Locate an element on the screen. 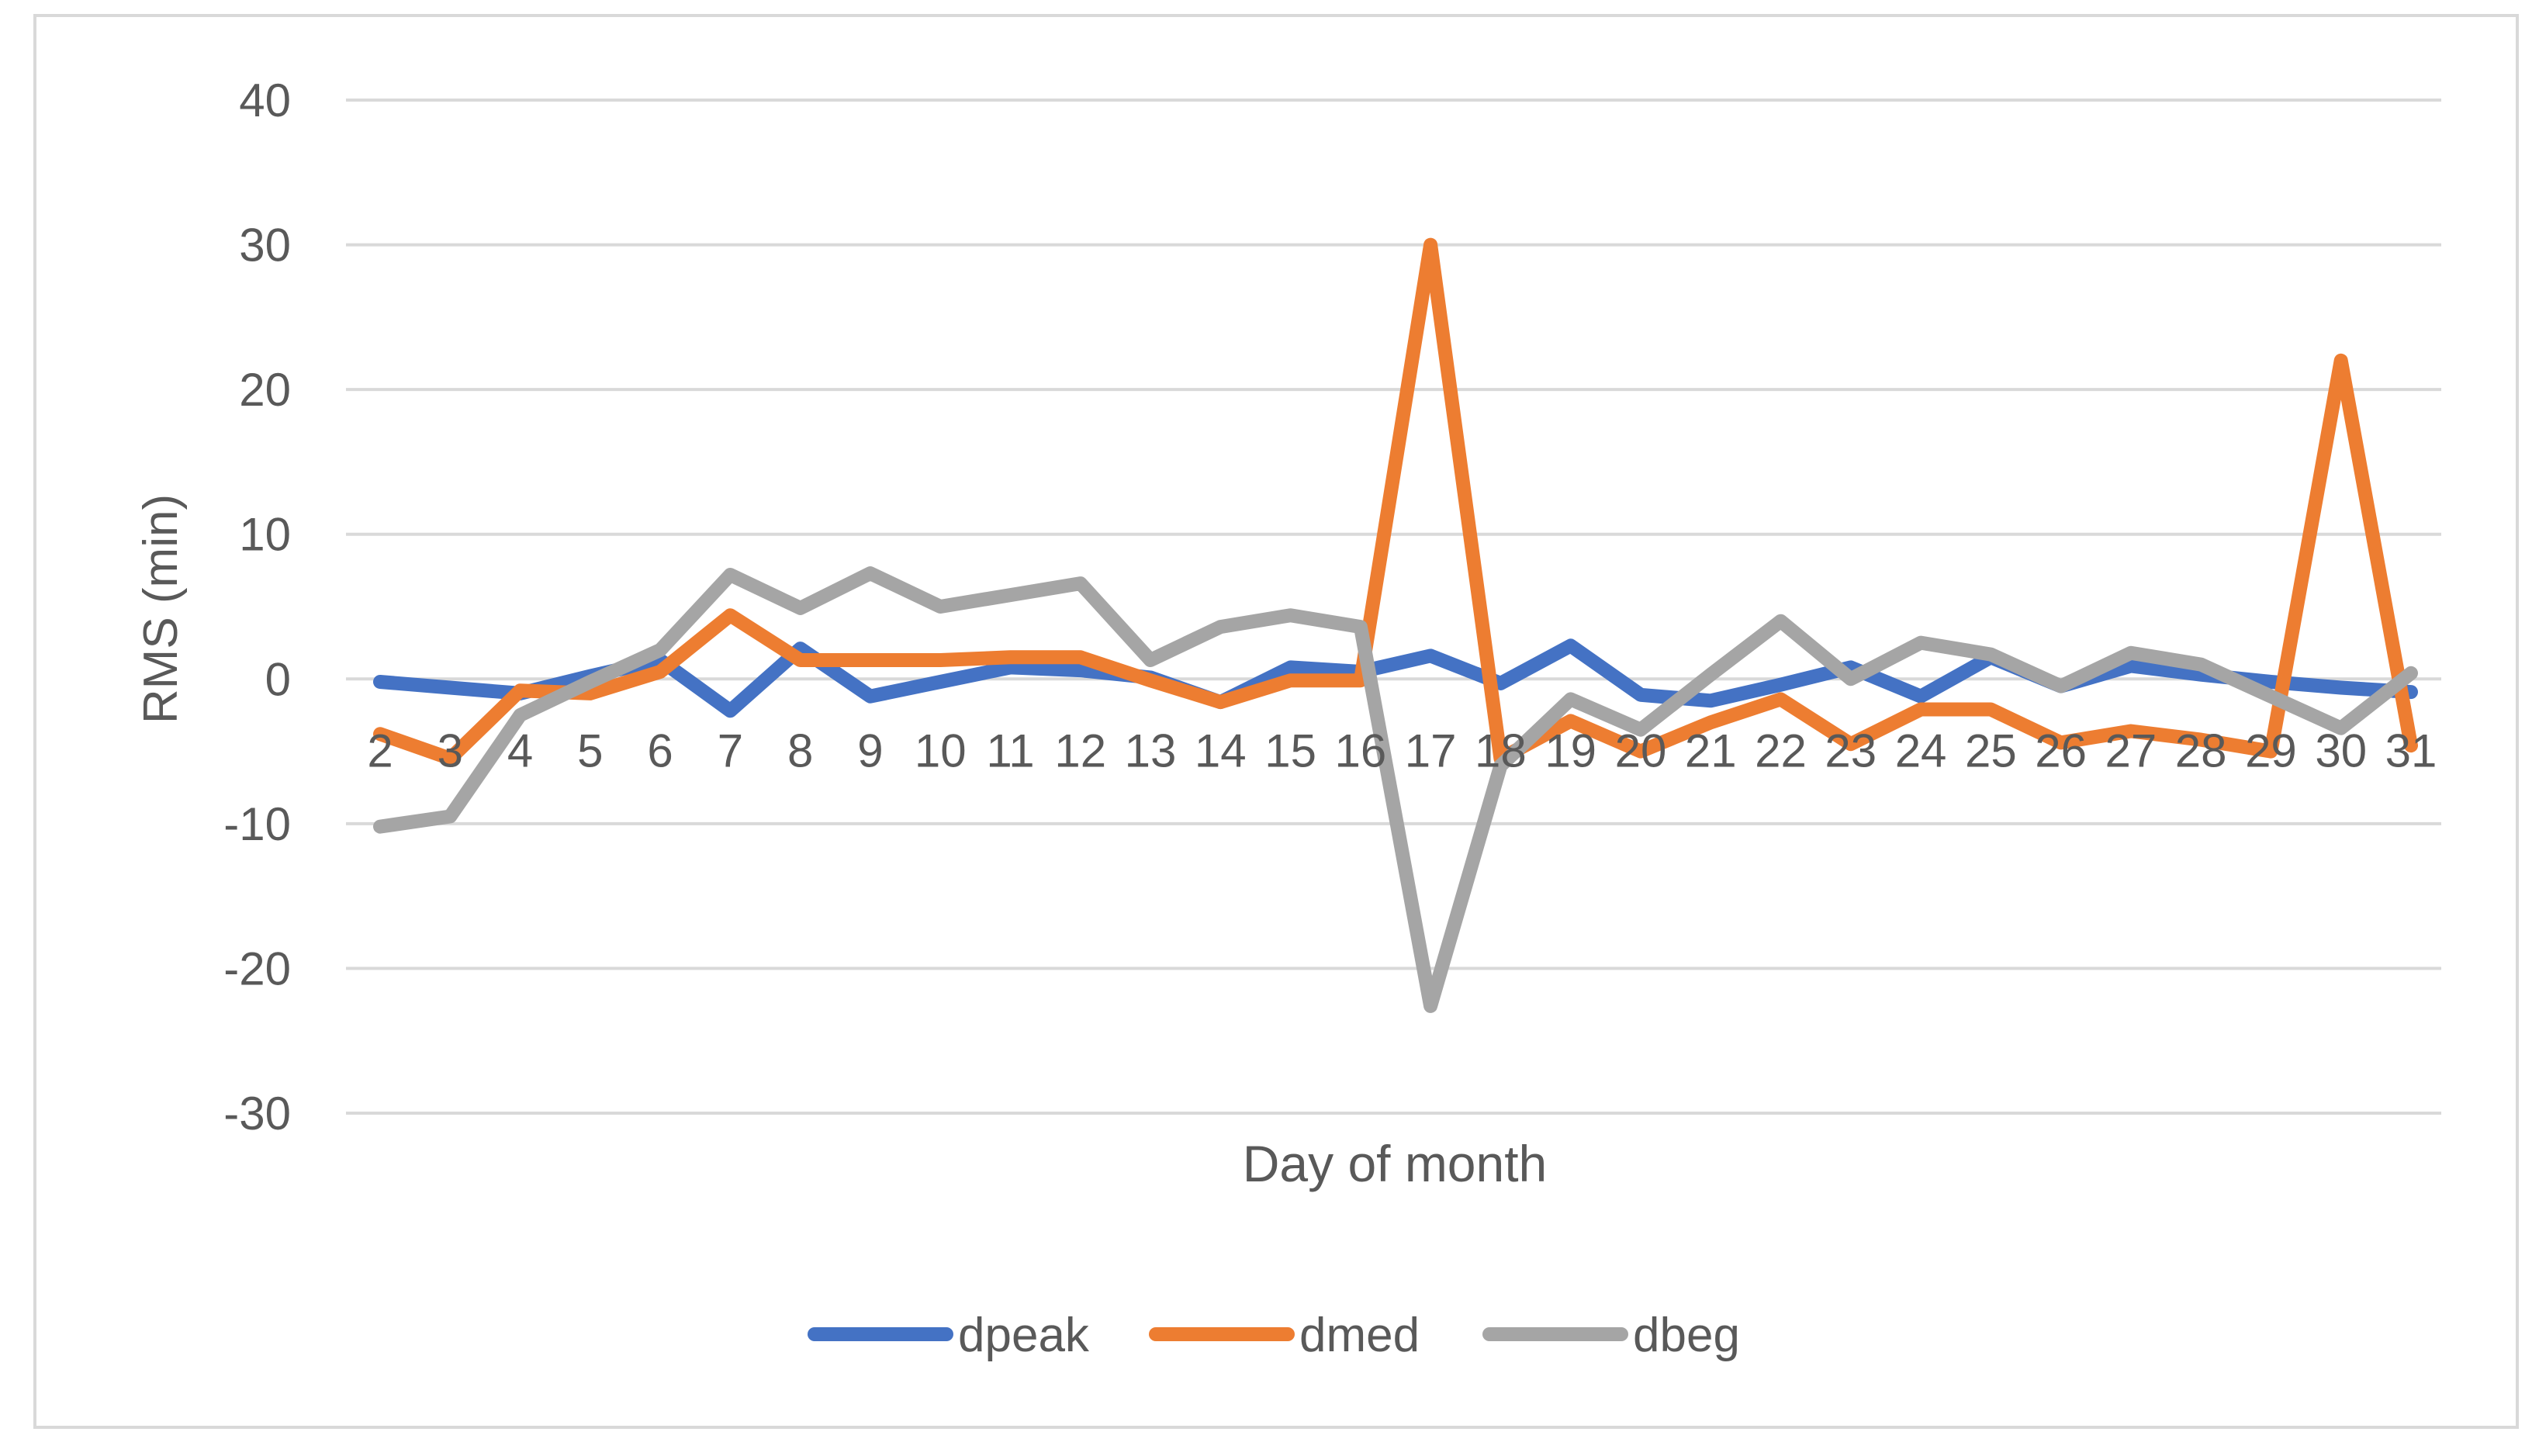 The height and width of the screenshot is (1456, 2539). x-tick-label: 15 is located at coordinates (1290, 750).